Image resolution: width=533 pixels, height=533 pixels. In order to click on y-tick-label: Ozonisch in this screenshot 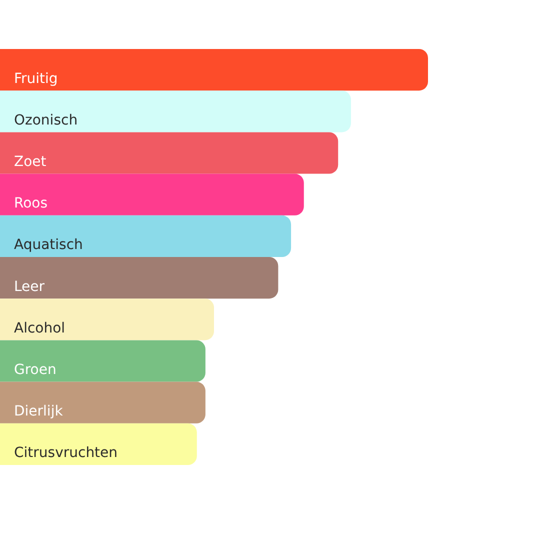, I will do `click(46, 120)`.